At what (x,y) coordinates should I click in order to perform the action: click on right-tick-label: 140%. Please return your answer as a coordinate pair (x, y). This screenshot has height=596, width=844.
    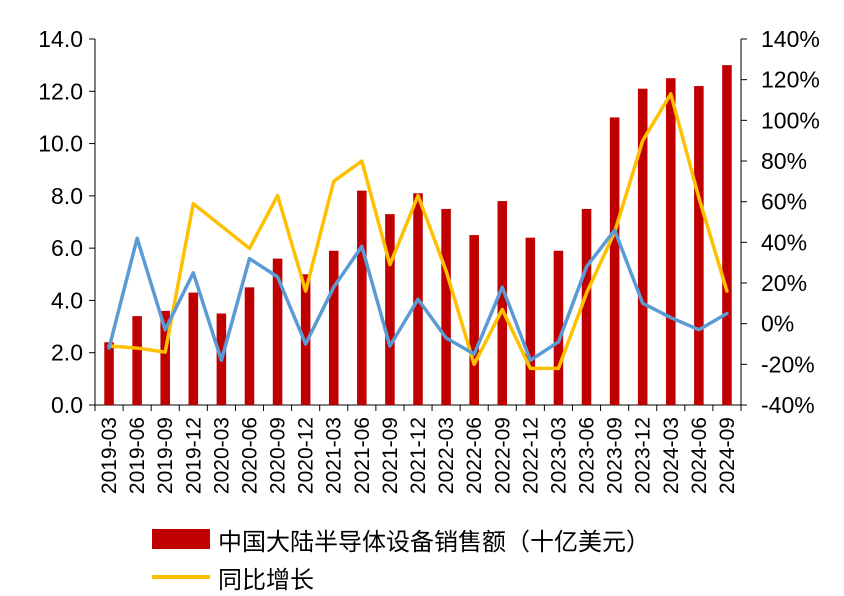
    Looking at the image, I should click on (790, 39).